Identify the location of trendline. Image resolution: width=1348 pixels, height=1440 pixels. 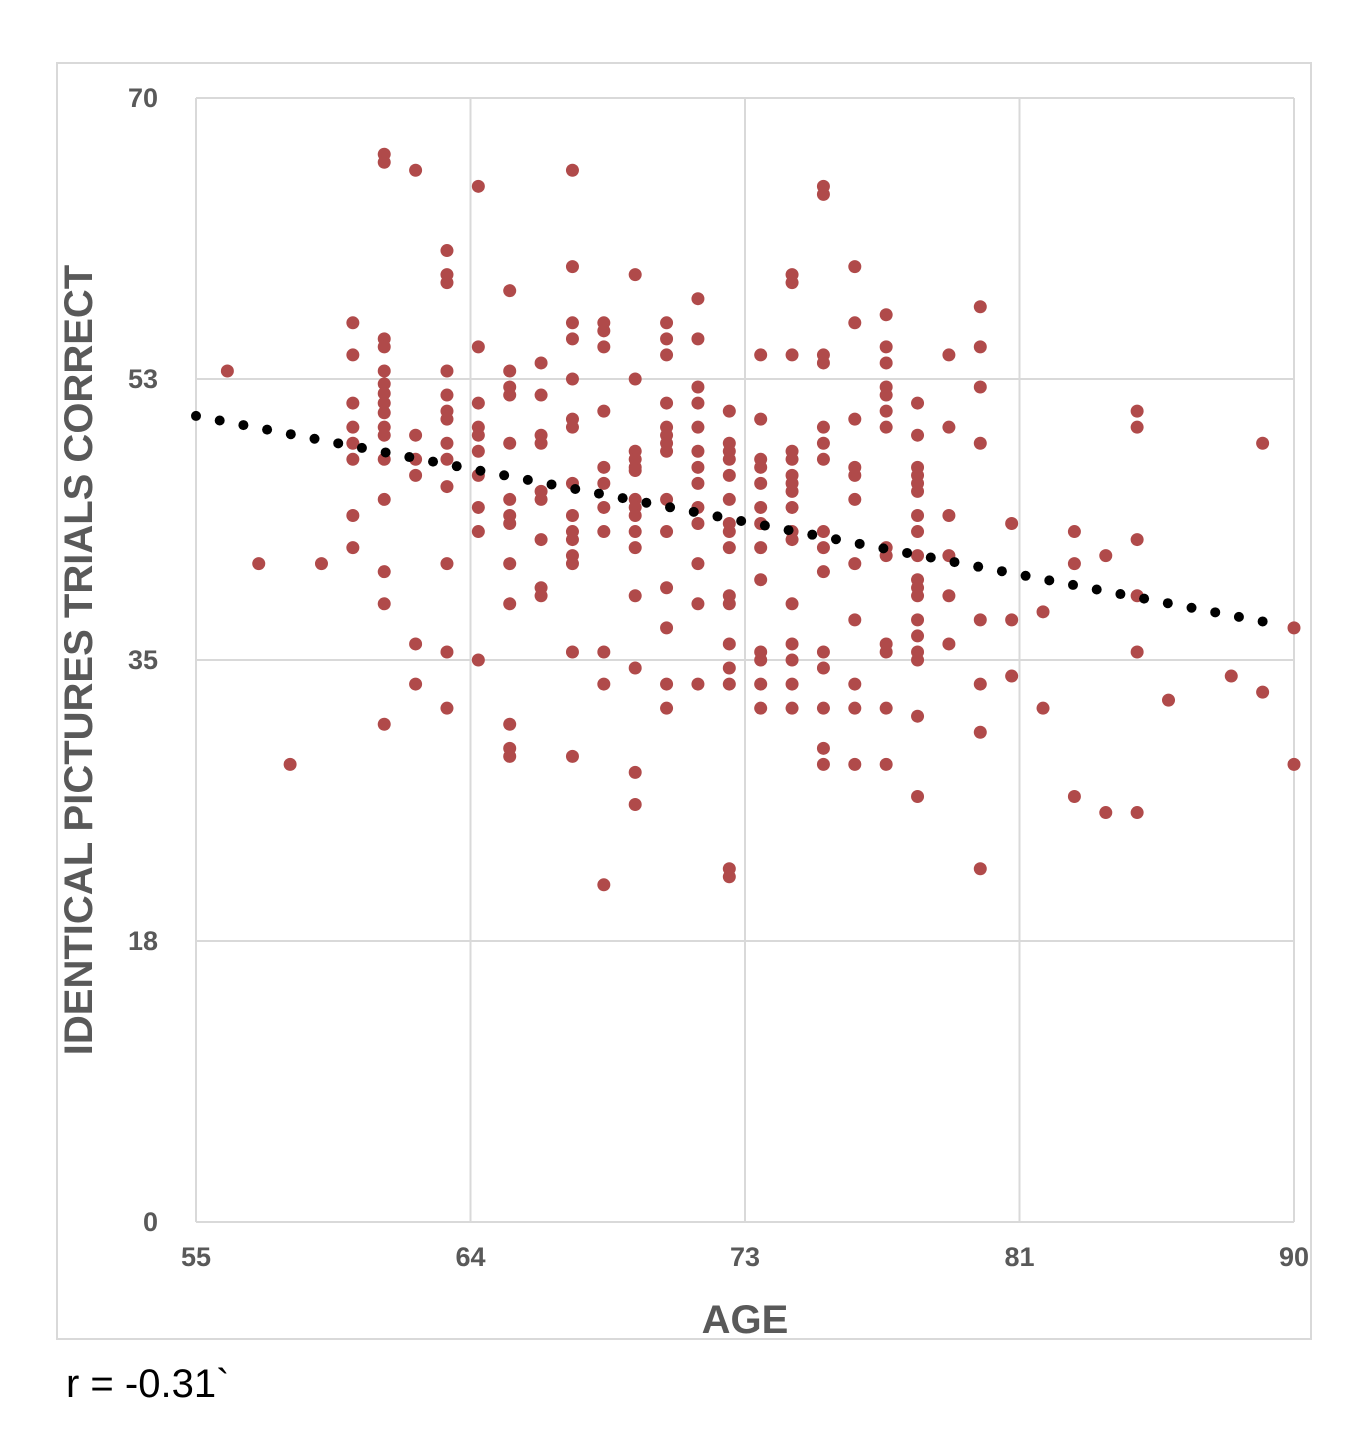
(729, 518).